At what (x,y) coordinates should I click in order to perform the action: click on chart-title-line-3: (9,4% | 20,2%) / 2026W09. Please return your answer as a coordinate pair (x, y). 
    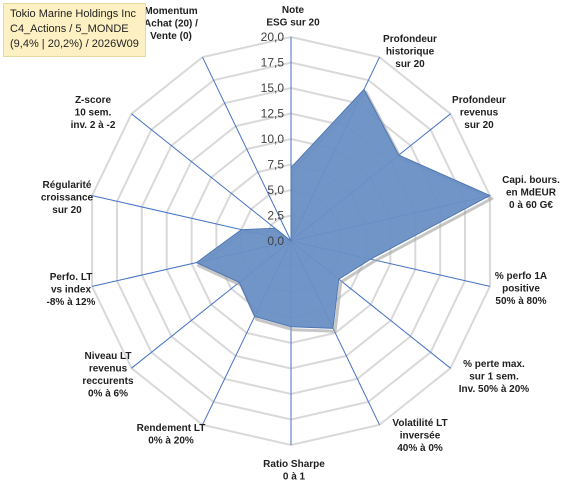
    Looking at the image, I should click on (74, 44).